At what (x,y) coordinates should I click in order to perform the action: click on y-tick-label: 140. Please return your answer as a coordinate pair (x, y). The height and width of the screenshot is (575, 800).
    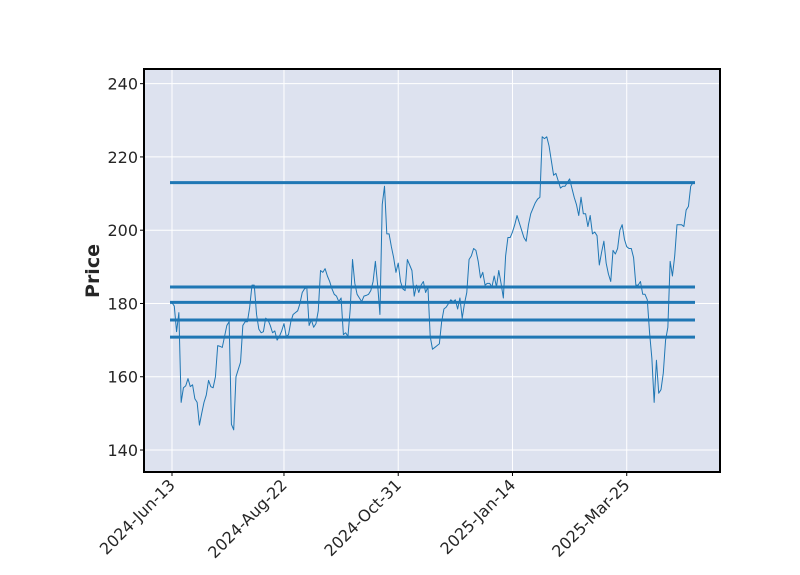
    Looking at the image, I should click on (122, 450).